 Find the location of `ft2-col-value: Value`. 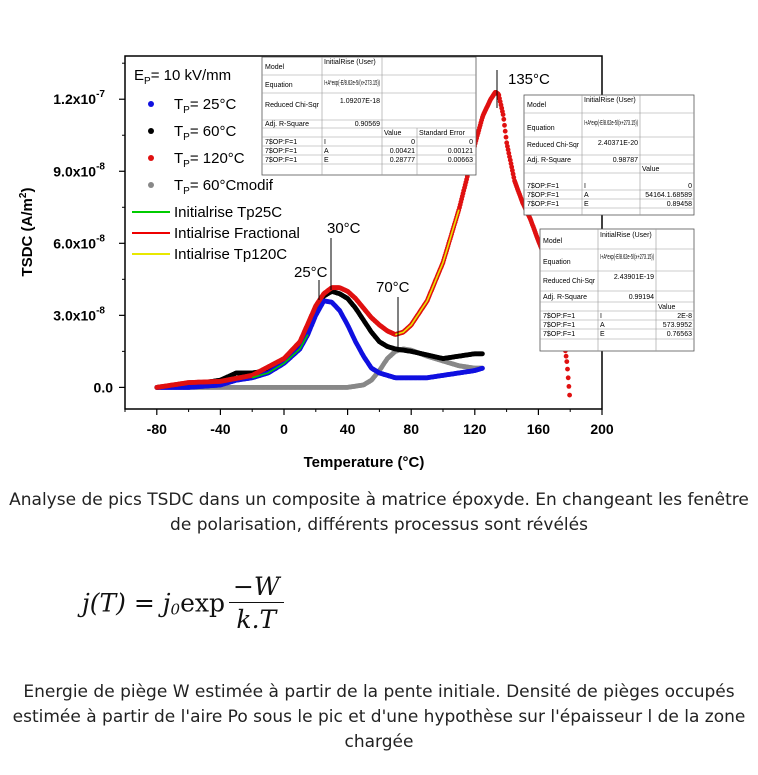

ft2-col-value: Value is located at coordinates (650, 169).